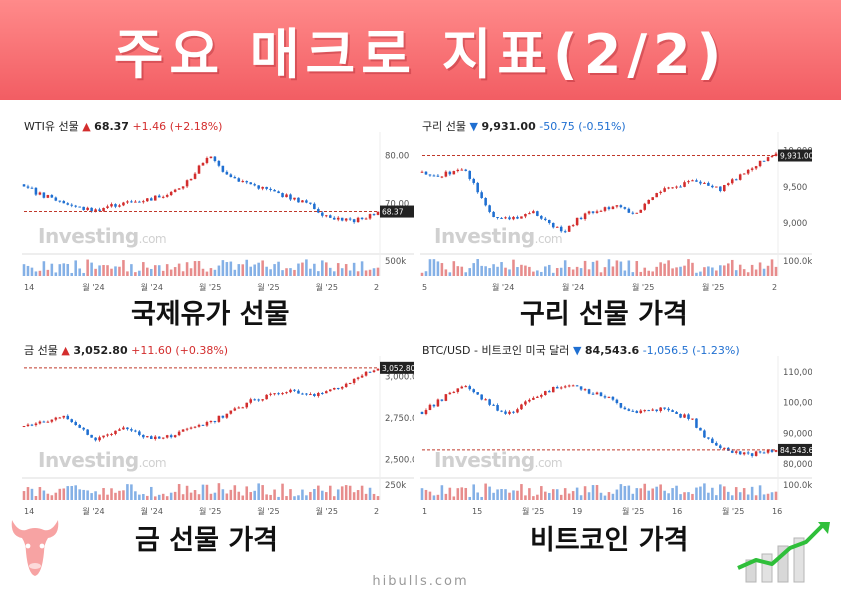  Describe the element at coordinates (633, 511) in the screenshot. I see `x-tick-label: 월 '25` at that location.